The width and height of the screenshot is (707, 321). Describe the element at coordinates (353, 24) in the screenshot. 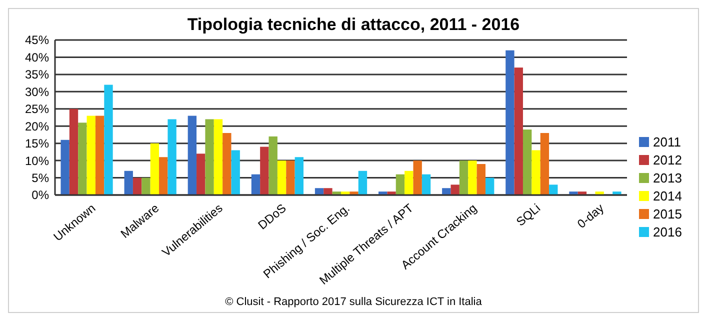

I see `chart-title: Tipologia tecniche di attacco, 2011 - 2016` at that location.